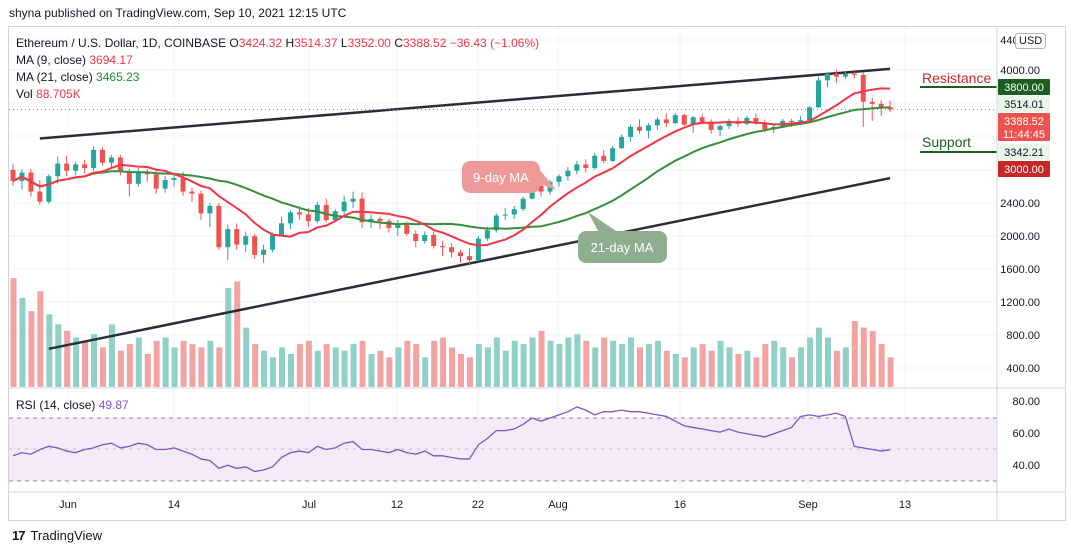  What do you see at coordinates (451, 439) in the screenshot?
I see `rsi-polyline` at bounding box center [451, 439].